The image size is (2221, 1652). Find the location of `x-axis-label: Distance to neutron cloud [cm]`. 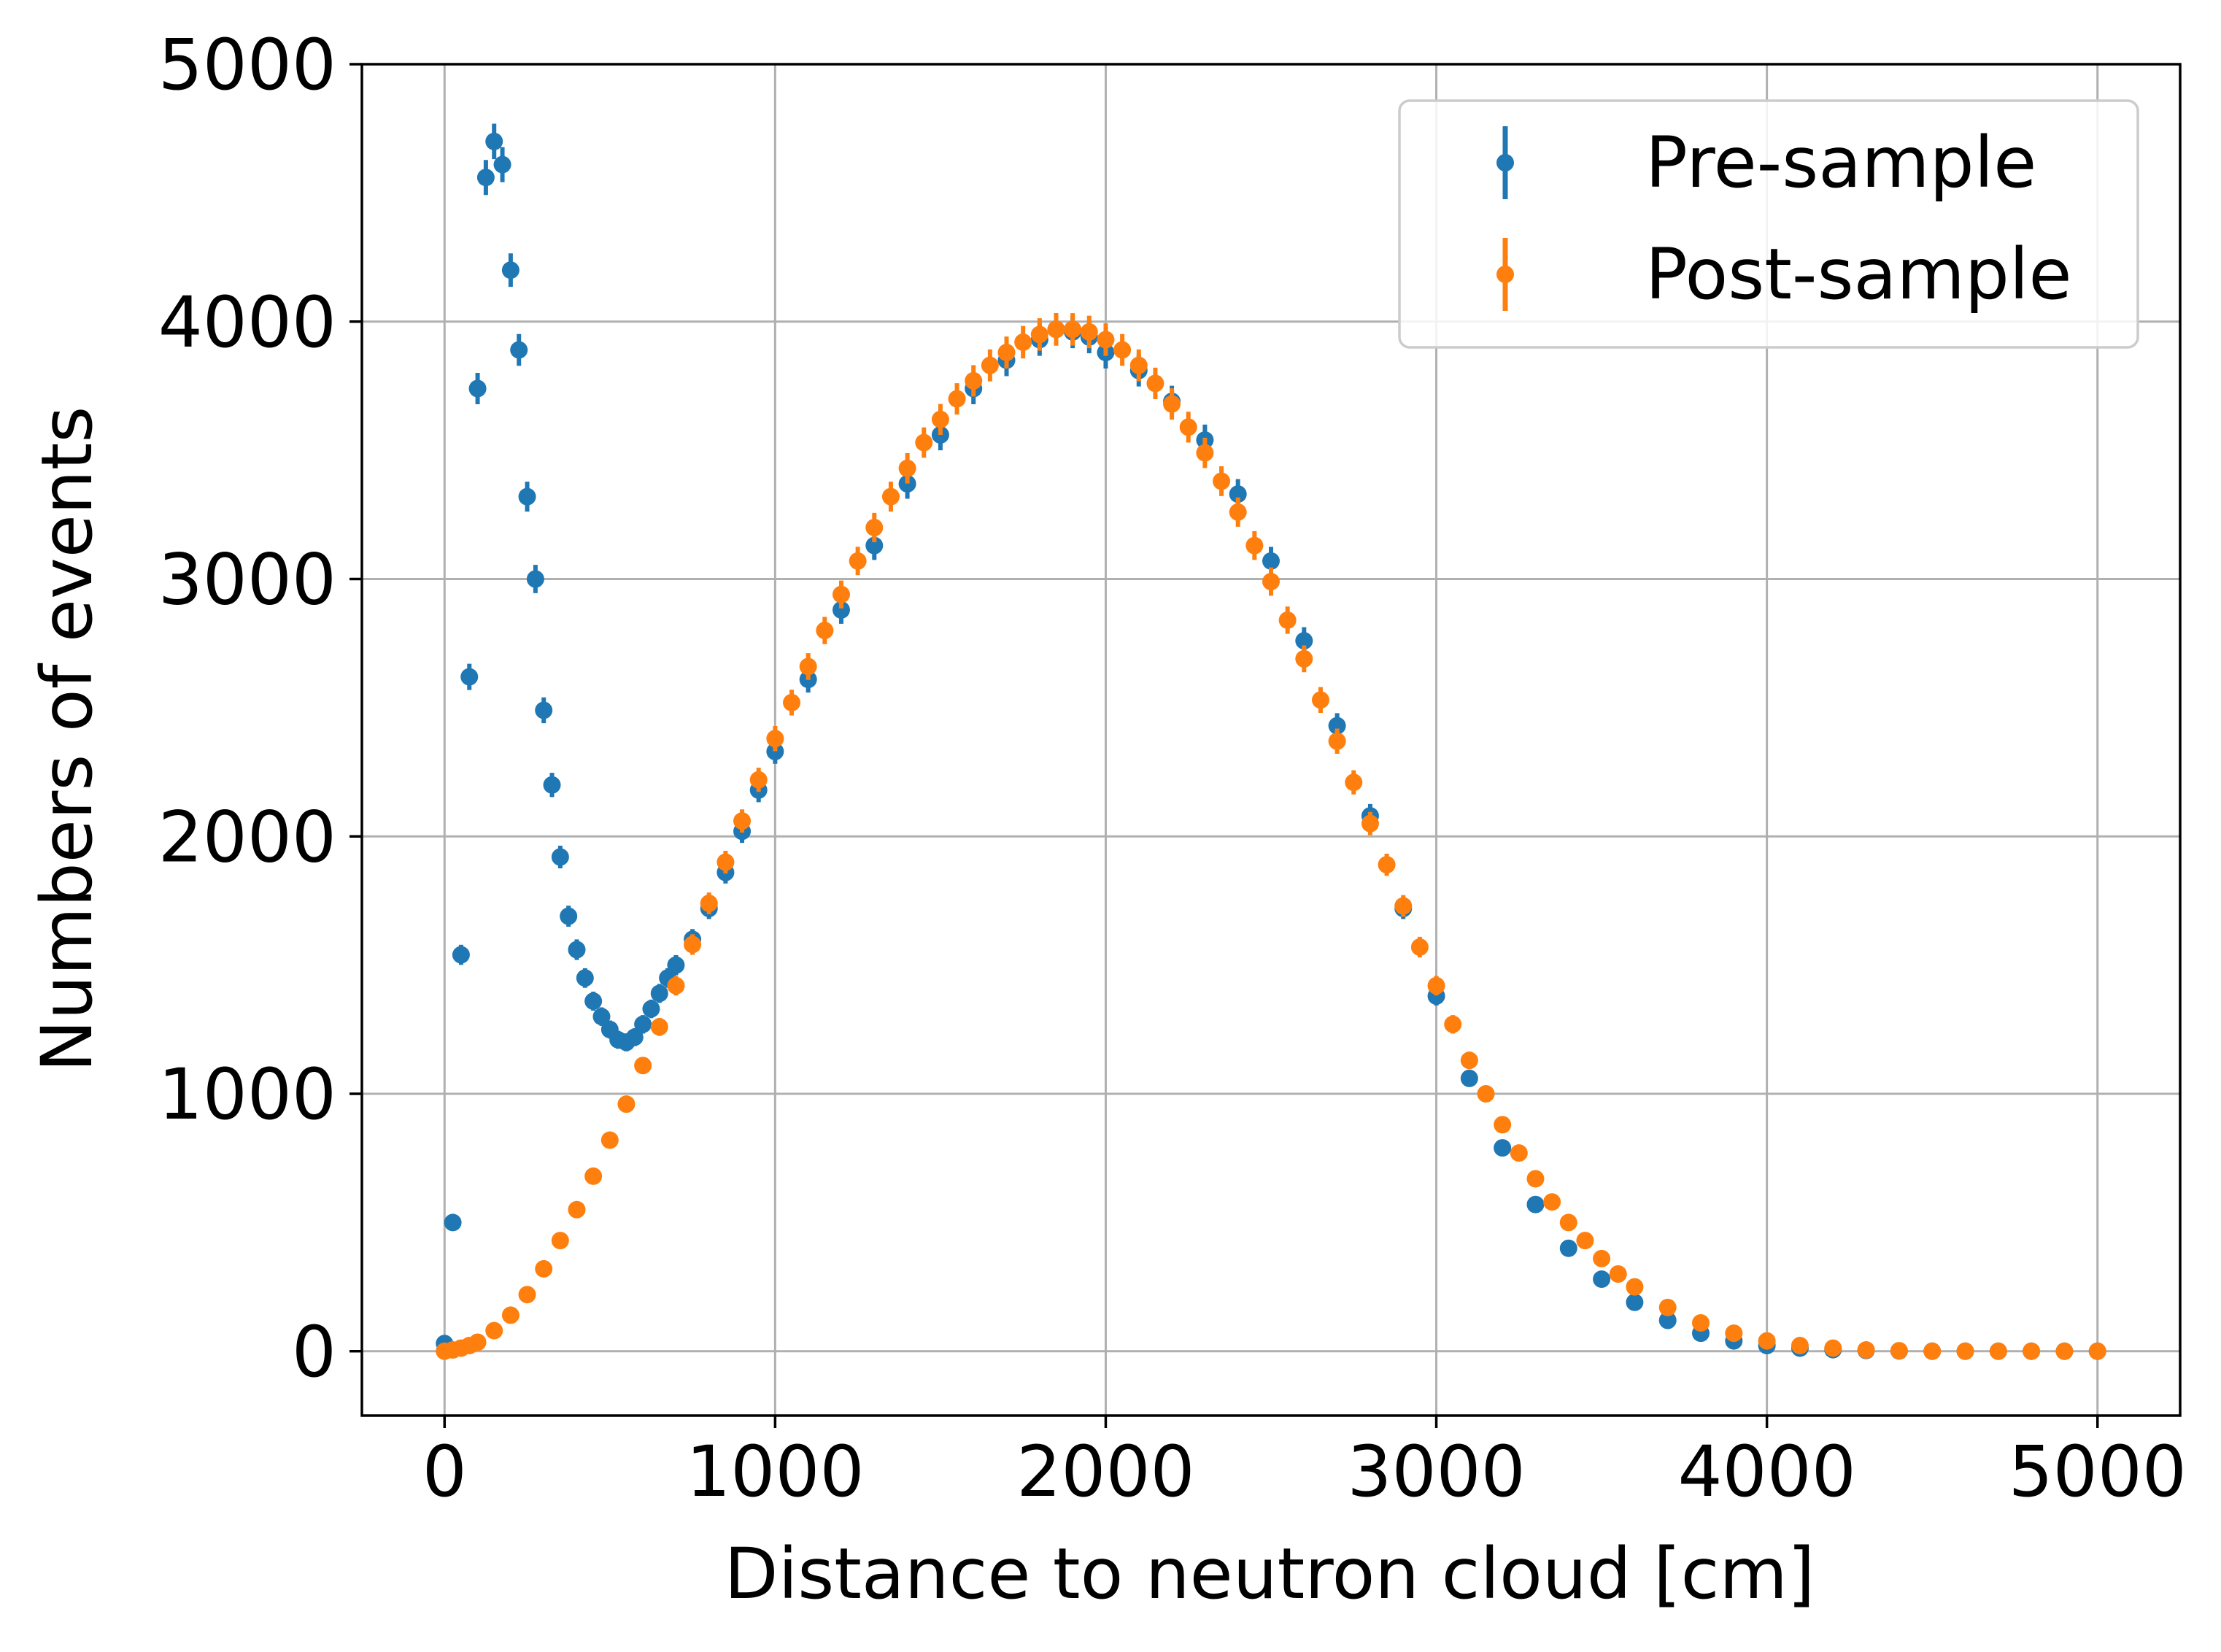

x-axis-label: Distance to neutron cloud [cm] is located at coordinates (1270, 1574).